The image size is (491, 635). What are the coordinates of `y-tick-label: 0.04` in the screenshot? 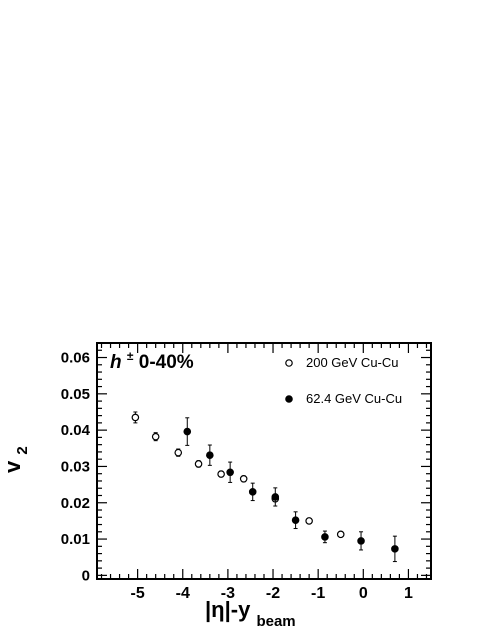 It's located at (76, 430).